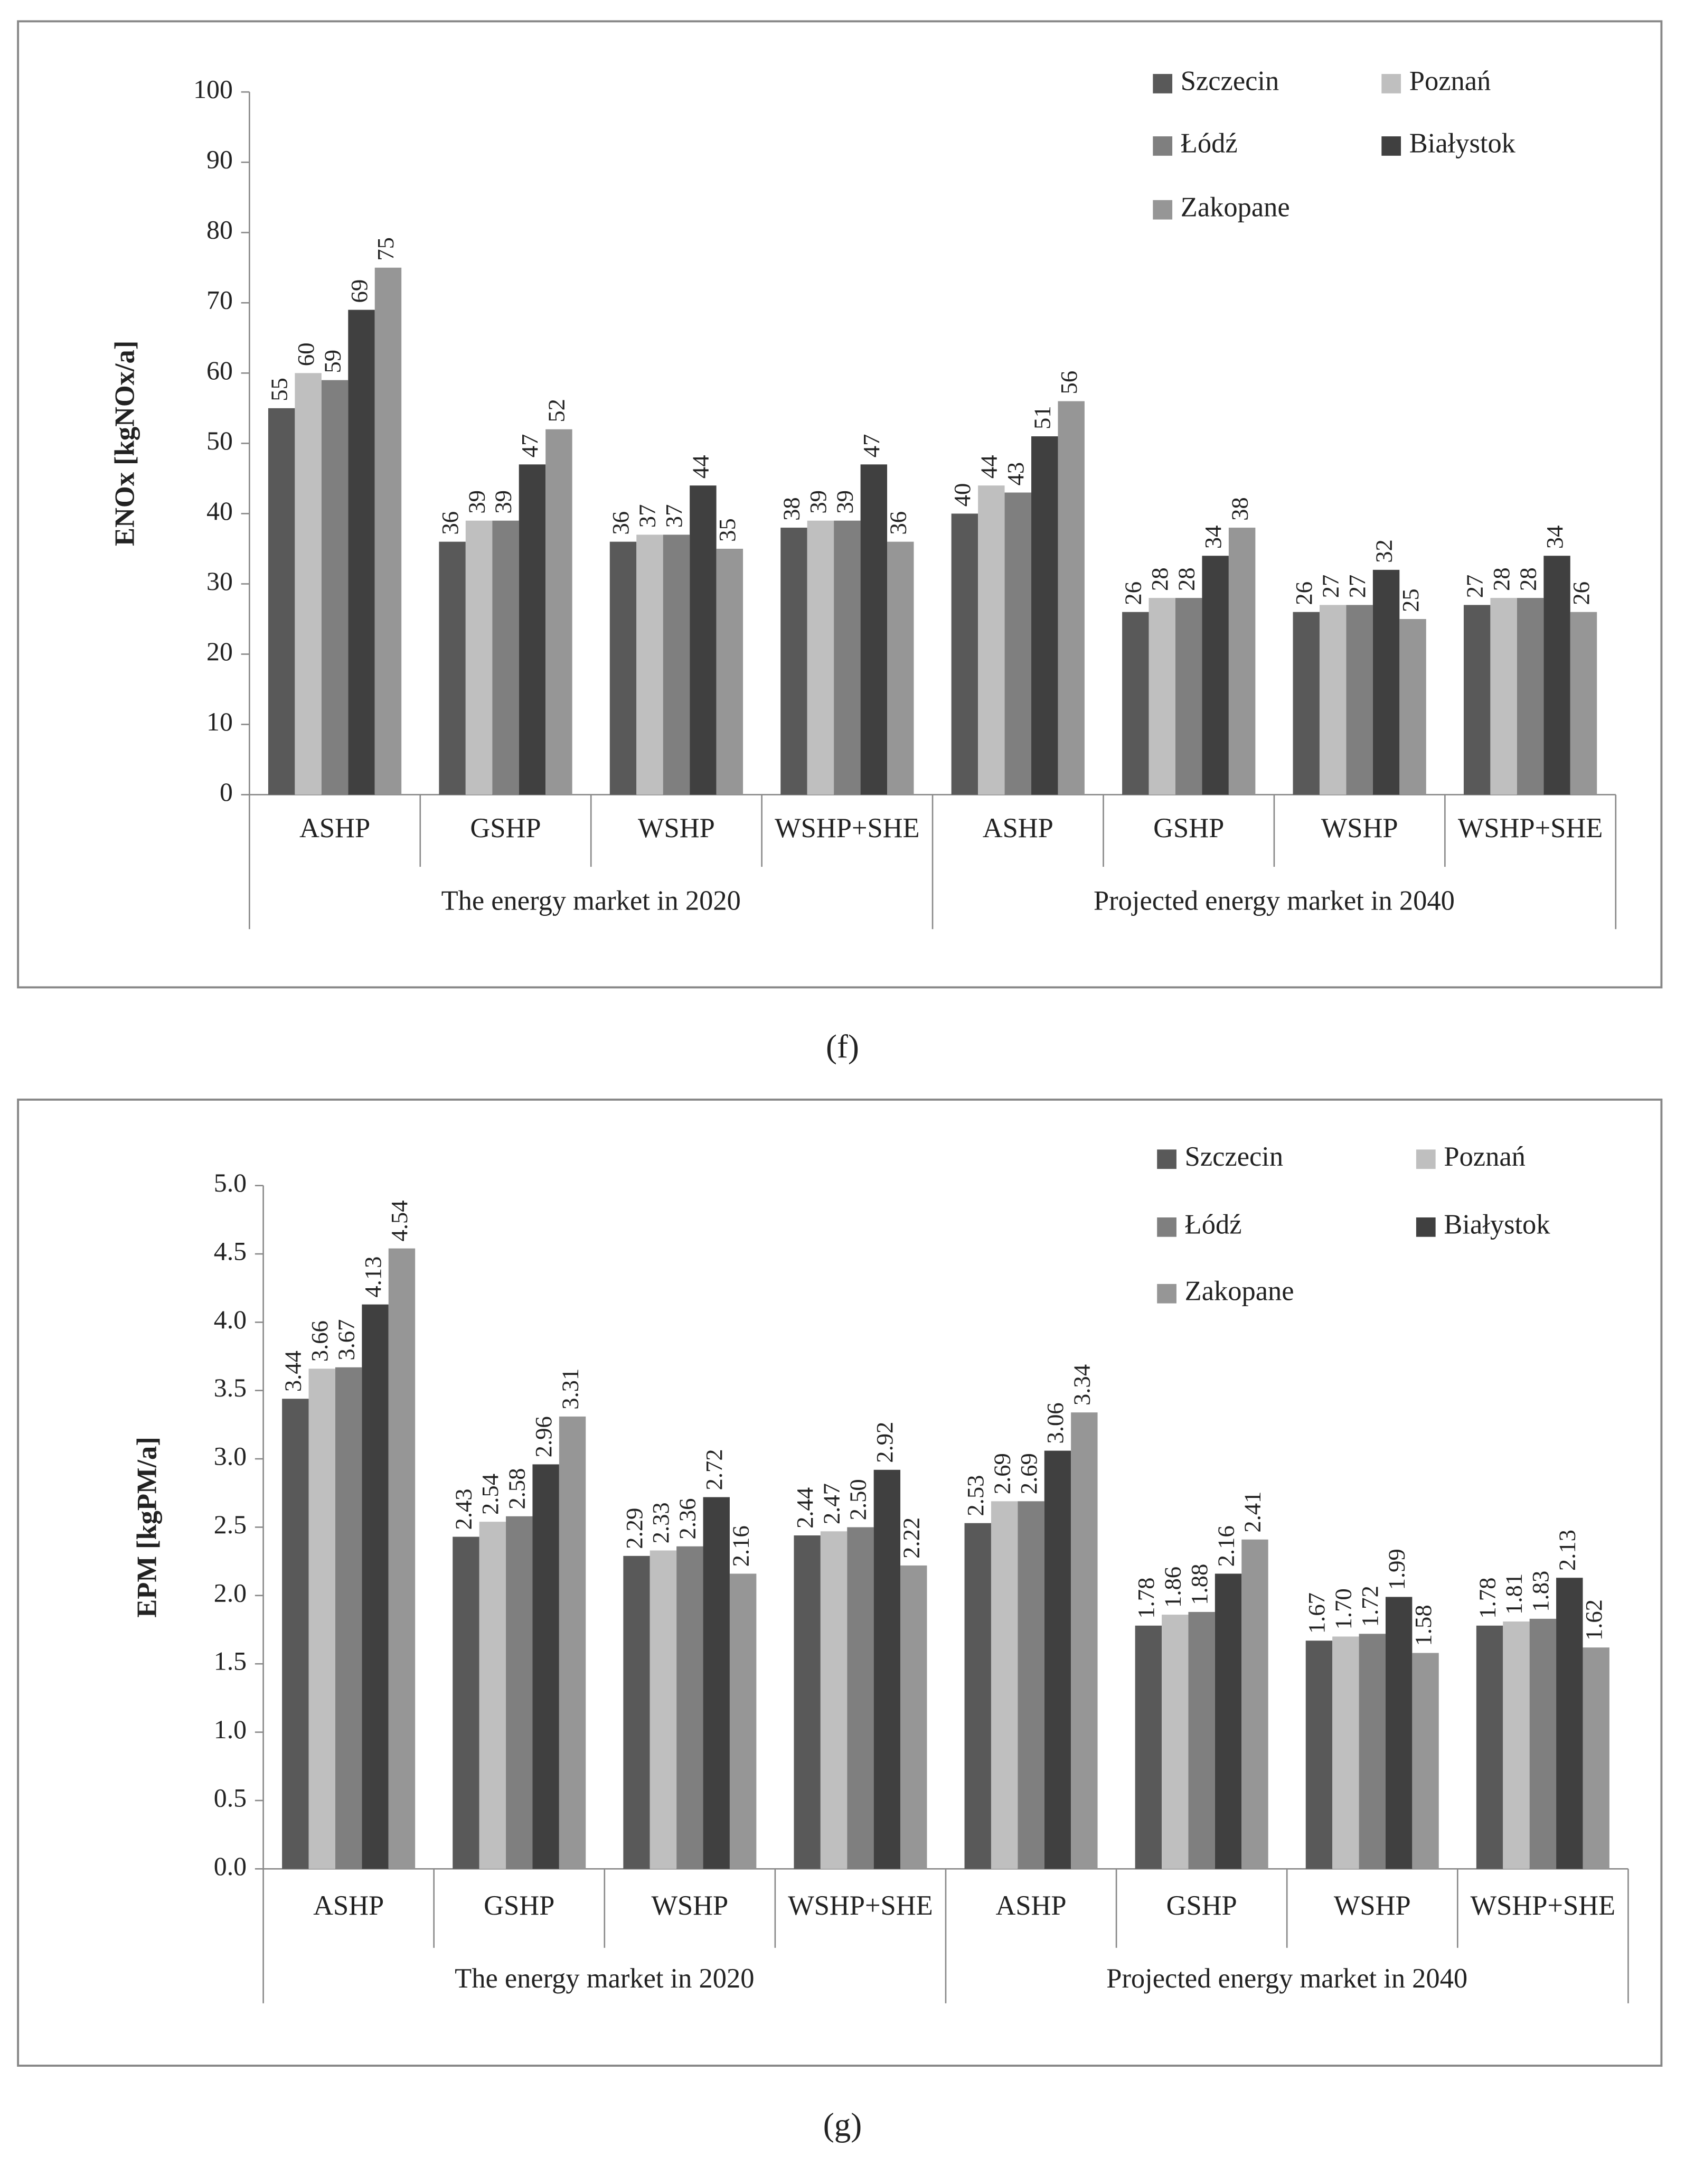  What do you see at coordinates (674, 516) in the screenshot?
I see `data-label: 37` at bounding box center [674, 516].